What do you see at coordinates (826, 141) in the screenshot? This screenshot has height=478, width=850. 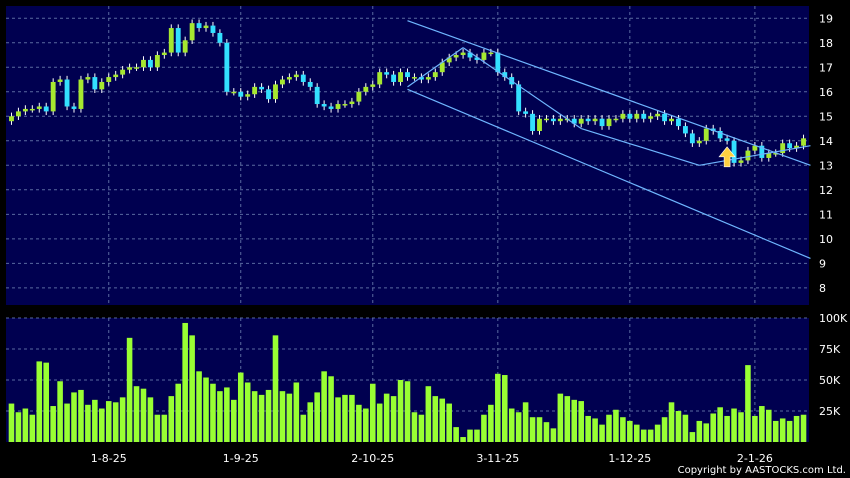 I see `price-tick-label: 14` at bounding box center [826, 141].